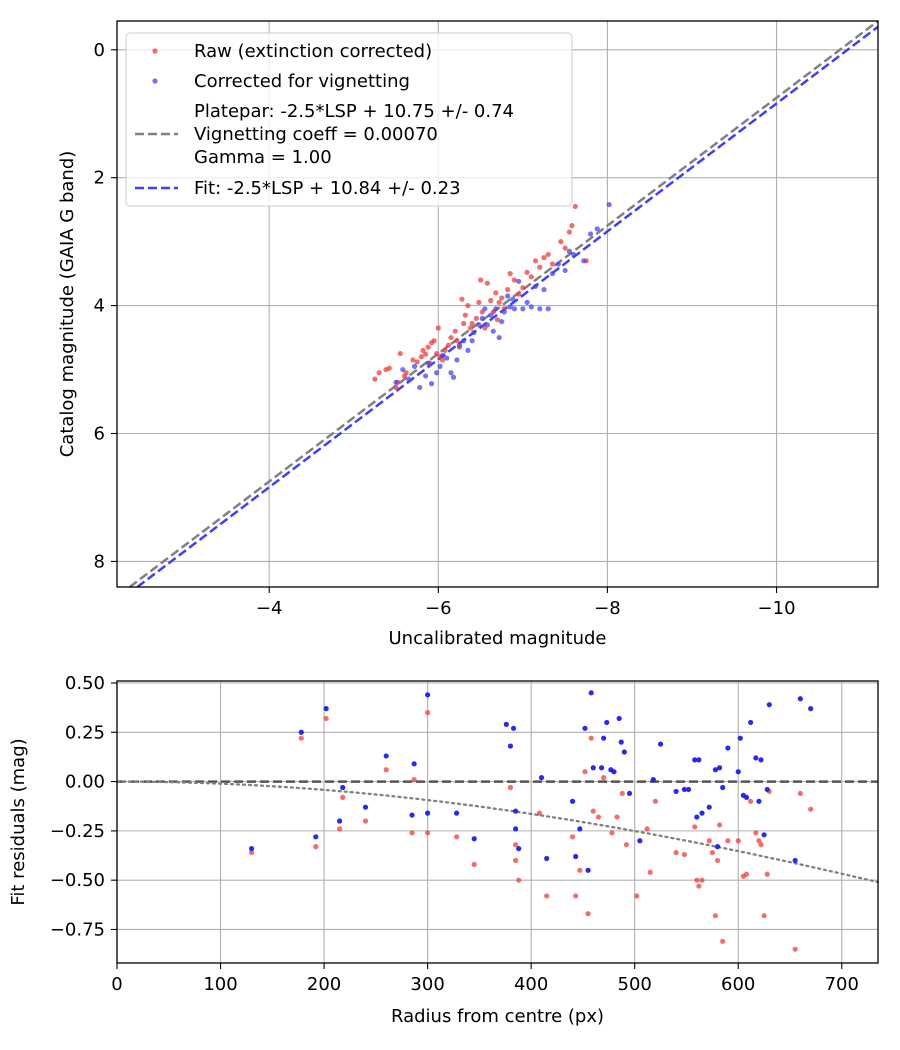 The width and height of the screenshot is (900, 1050). I want to click on legend-marker-raw, so click(155, 51).